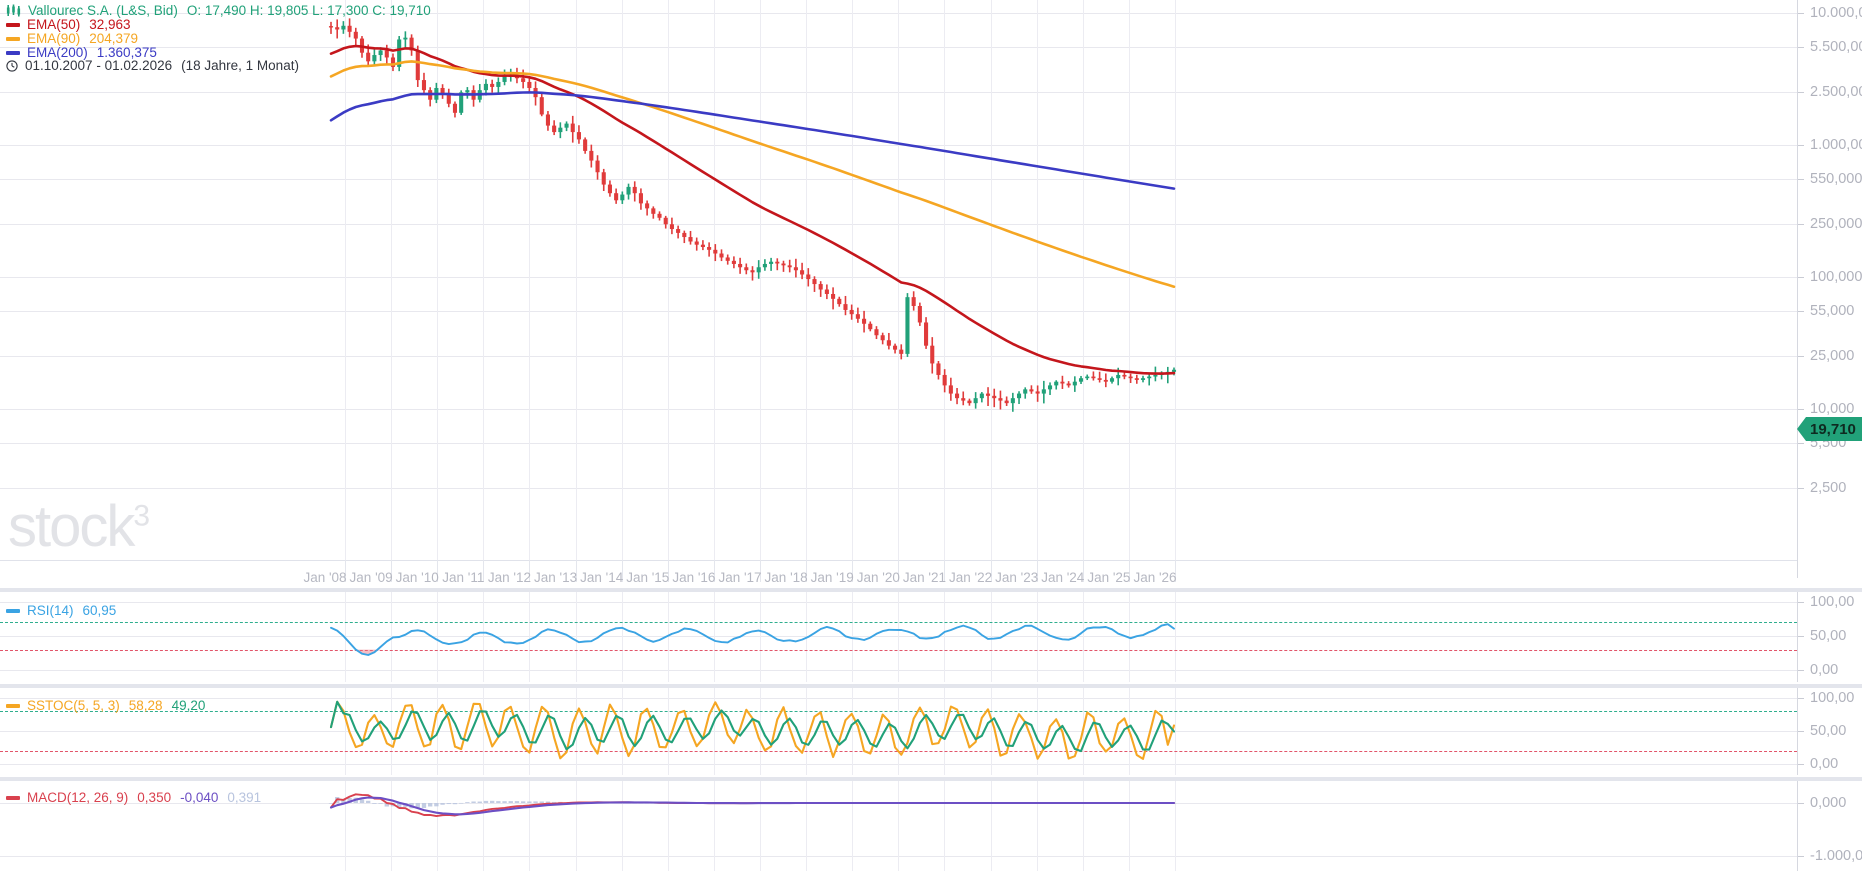 Image resolution: width=1862 pixels, height=871 pixels. I want to click on x-axis-label: Jan '26, so click(1155, 577).